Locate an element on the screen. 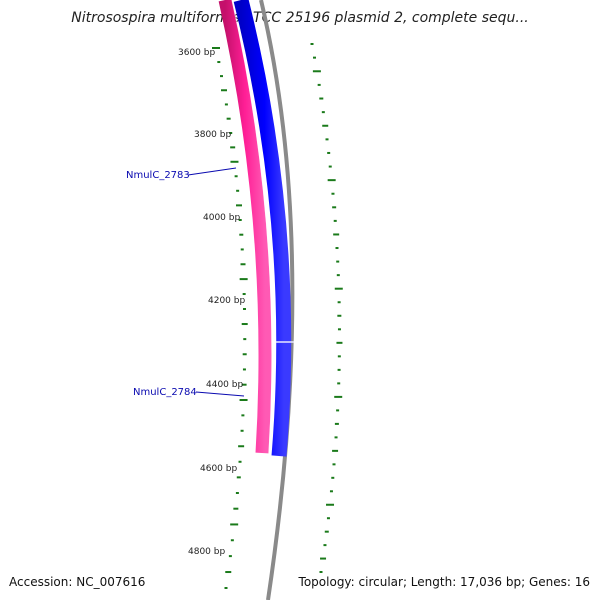 This screenshot has height=600, width=600. sequence-backbone is located at coordinates (277, 300).